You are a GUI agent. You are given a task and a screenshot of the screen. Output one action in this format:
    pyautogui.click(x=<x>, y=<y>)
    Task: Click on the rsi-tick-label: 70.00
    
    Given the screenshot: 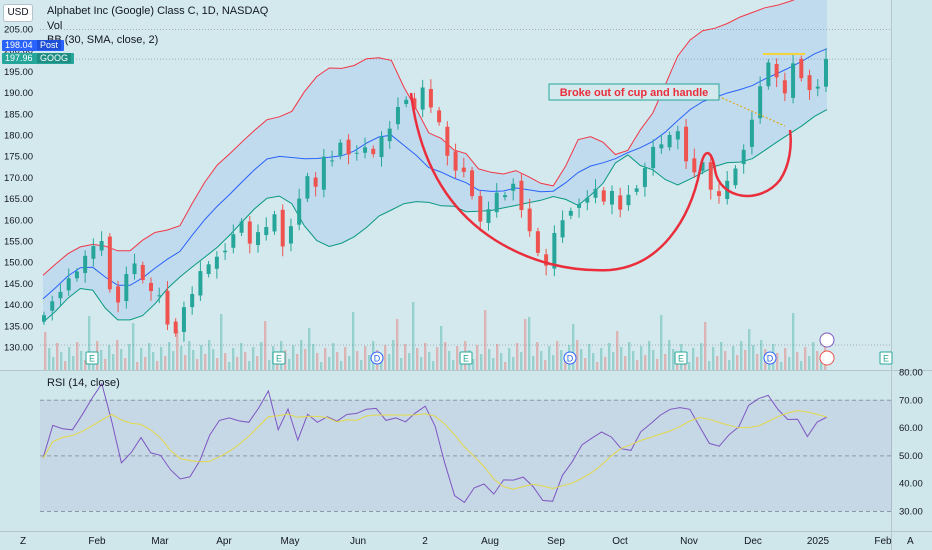 What is the action you would take?
    pyautogui.click(x=911, y=400)
    